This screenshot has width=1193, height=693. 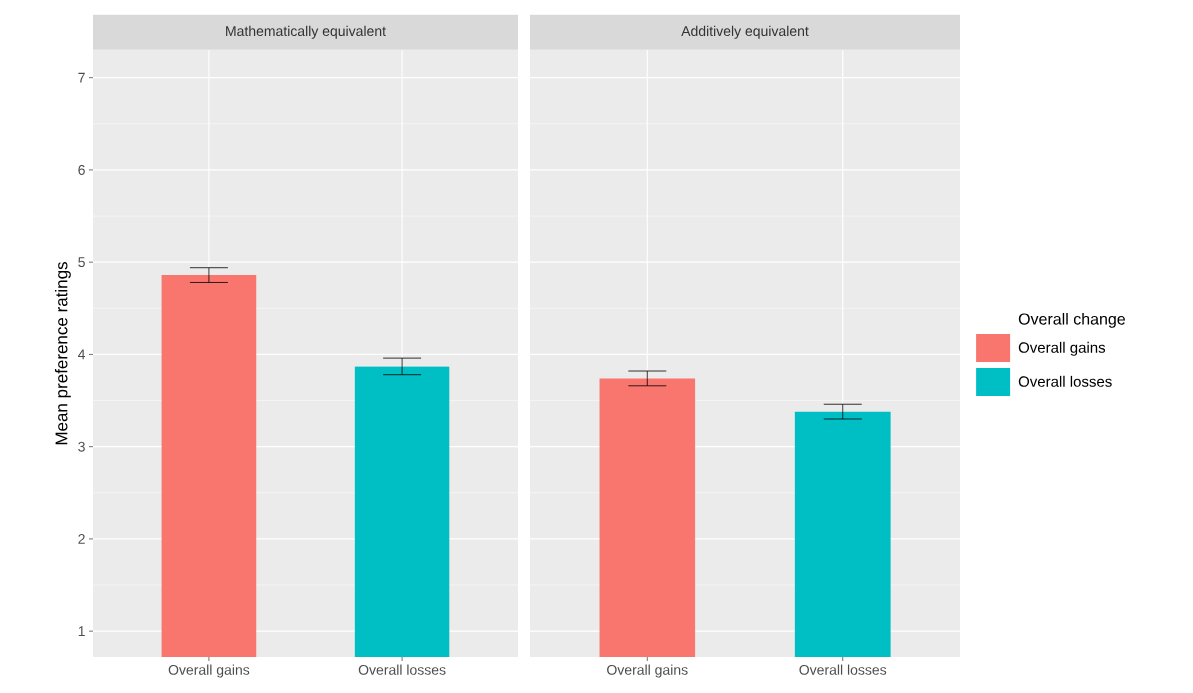 What do you see at coordinates (745, 32) in the screenshot?
I see `chart-title: Additively equivalent` at bounding box center [745, 32].